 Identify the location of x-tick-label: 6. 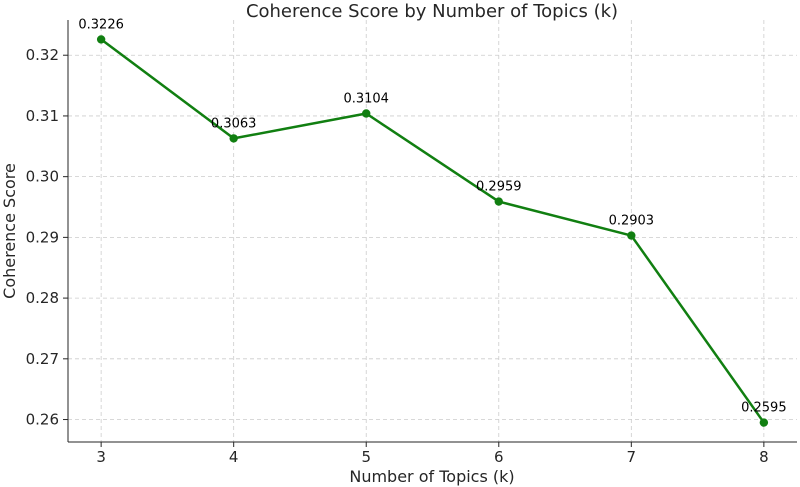
(499, 457).